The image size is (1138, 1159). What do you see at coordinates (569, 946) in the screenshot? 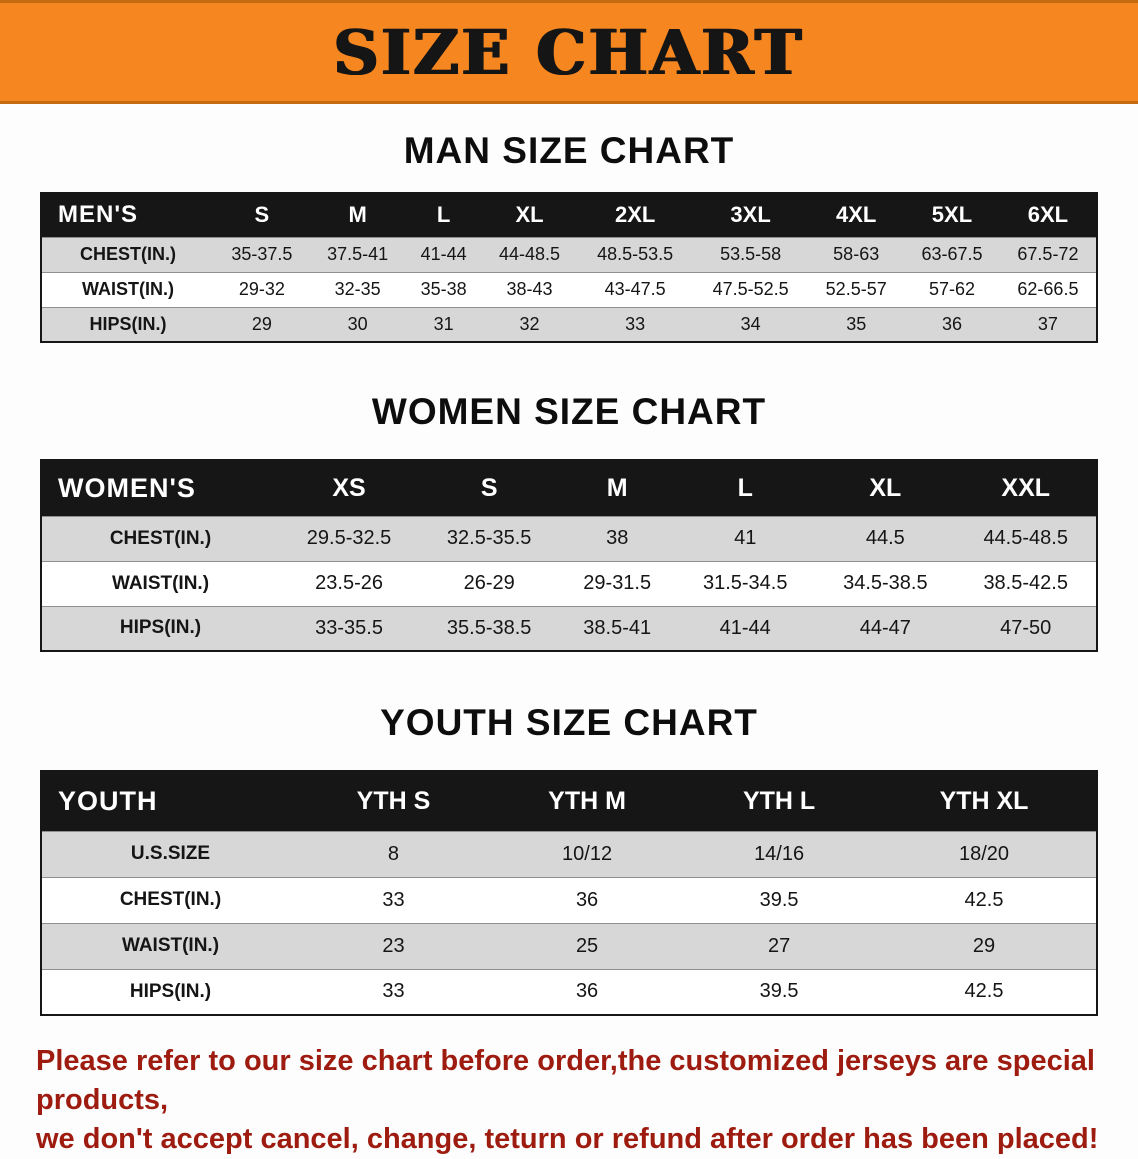
I see `table-row: WAIST(IN.) 23 25 27 29` at bounding box center [569, 946].